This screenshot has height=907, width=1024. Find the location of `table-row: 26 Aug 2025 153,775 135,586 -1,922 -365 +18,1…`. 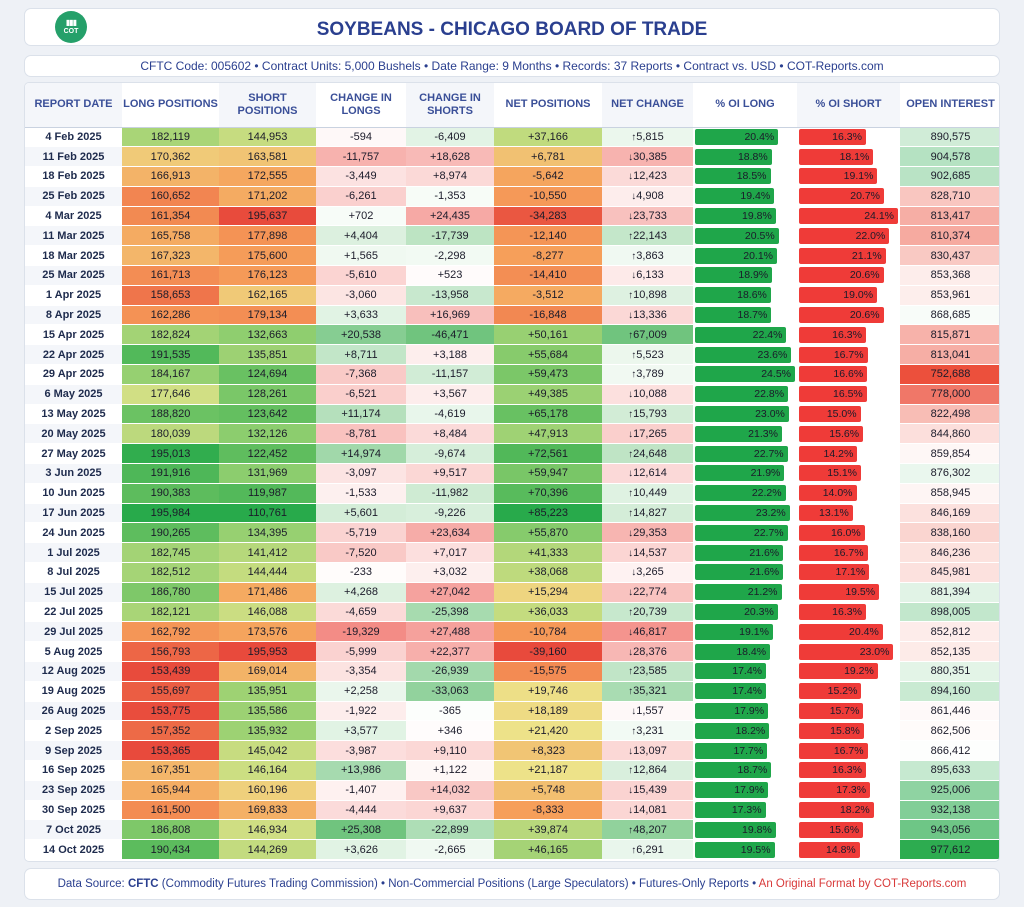

table-row: 26 Aug 2025 153,775 135,586 -1,922 -365 +18,1… is located at coordinates (512, 711).